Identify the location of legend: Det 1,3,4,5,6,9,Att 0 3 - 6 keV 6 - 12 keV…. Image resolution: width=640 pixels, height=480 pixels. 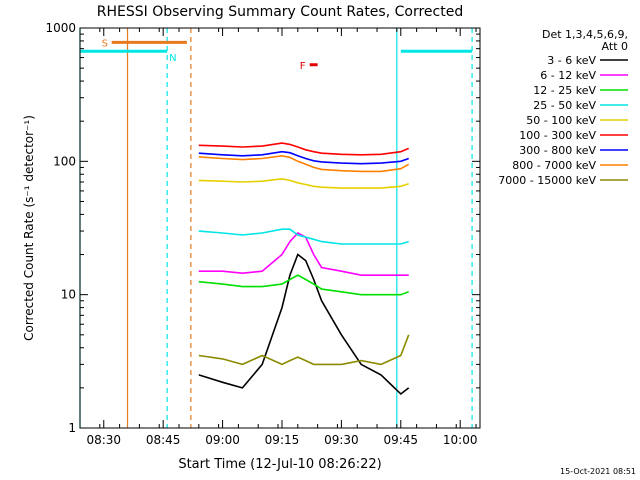
(563, 107).